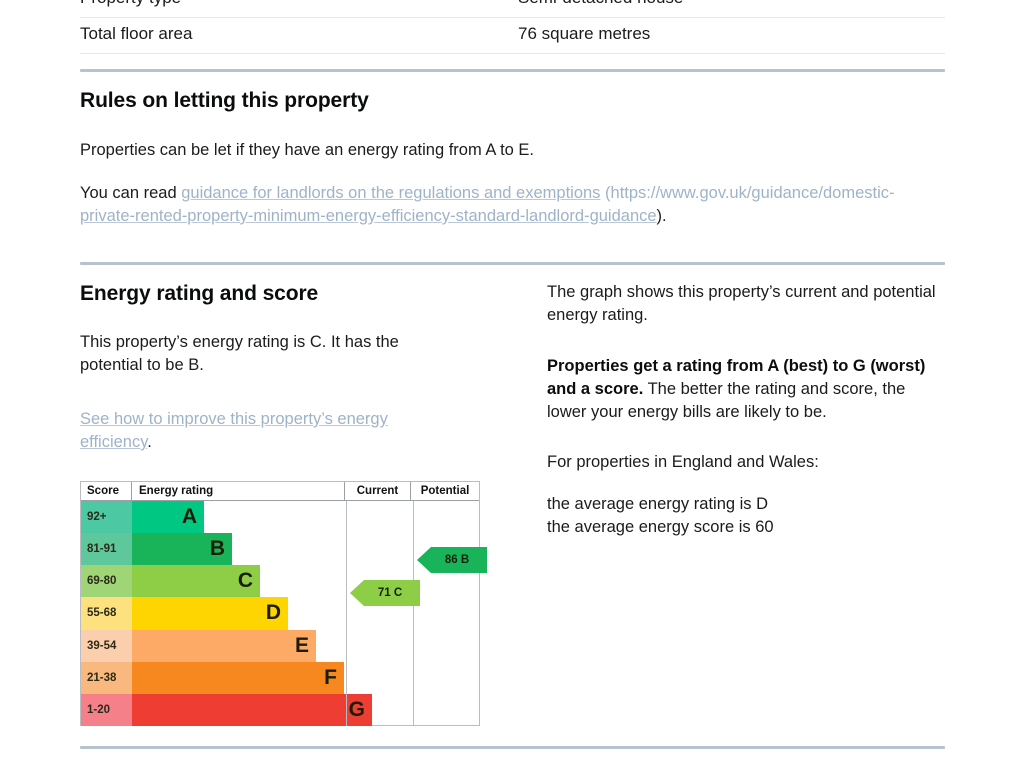 The height and width of the screenshot is (768, 1024). I want to click on epc-band-row: 69-80 C, so click(213, 581).